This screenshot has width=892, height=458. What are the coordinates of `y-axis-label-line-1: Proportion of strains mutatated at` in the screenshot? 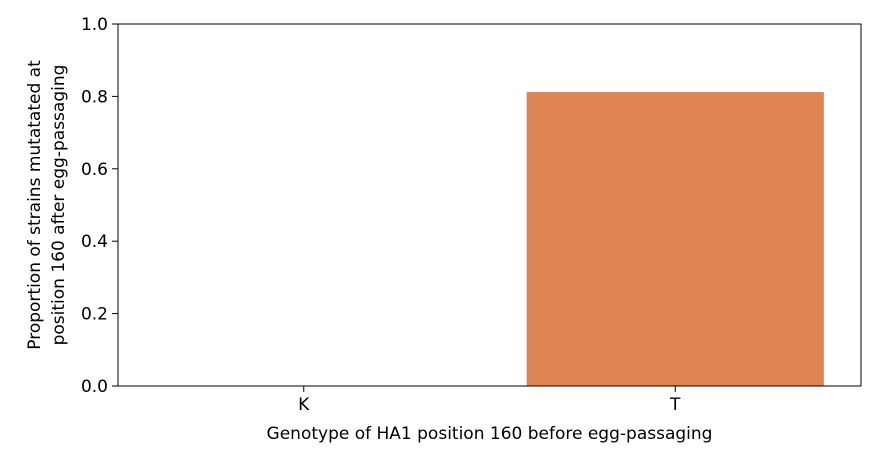 It's located at (35, 205).